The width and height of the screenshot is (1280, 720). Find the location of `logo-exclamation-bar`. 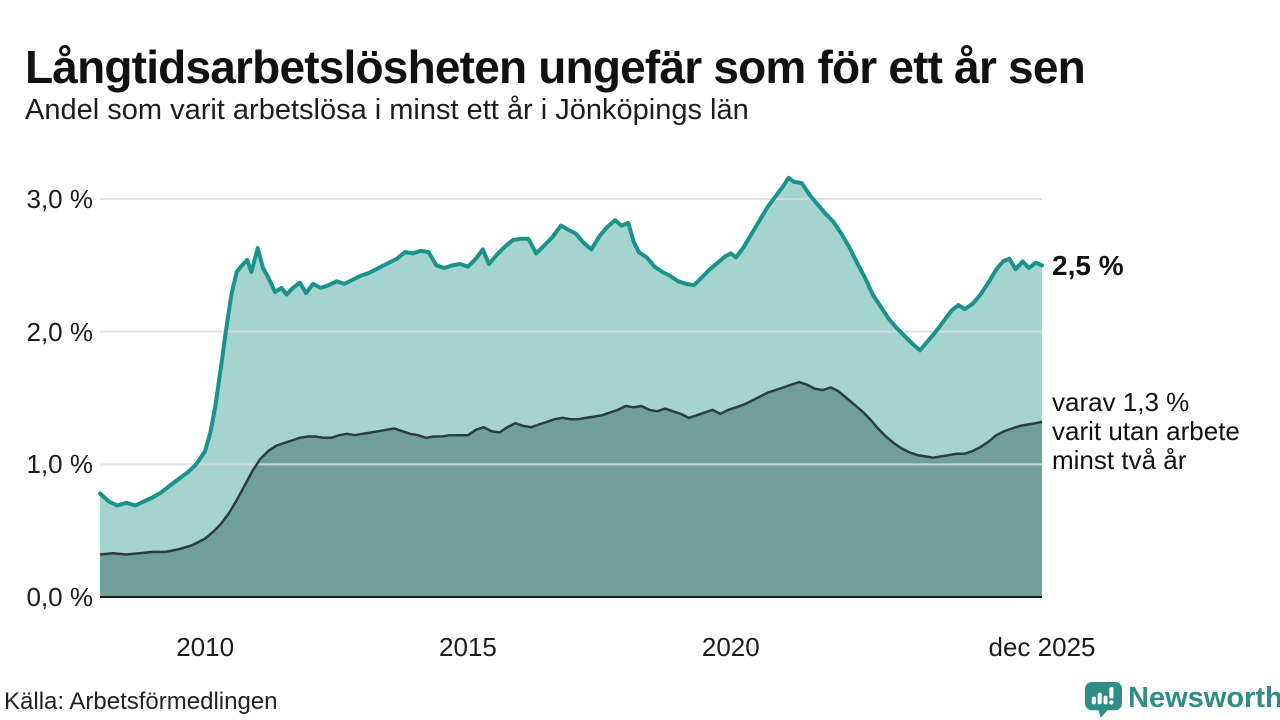

logo-exclamation-bar is located at coordinates (1111, 692).